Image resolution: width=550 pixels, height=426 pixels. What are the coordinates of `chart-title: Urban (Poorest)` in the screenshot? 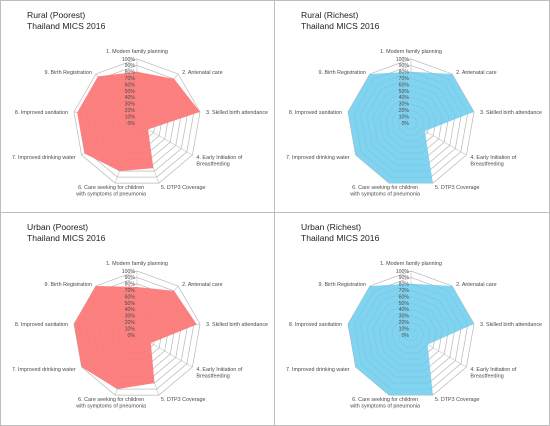 It's located at (58, 227).